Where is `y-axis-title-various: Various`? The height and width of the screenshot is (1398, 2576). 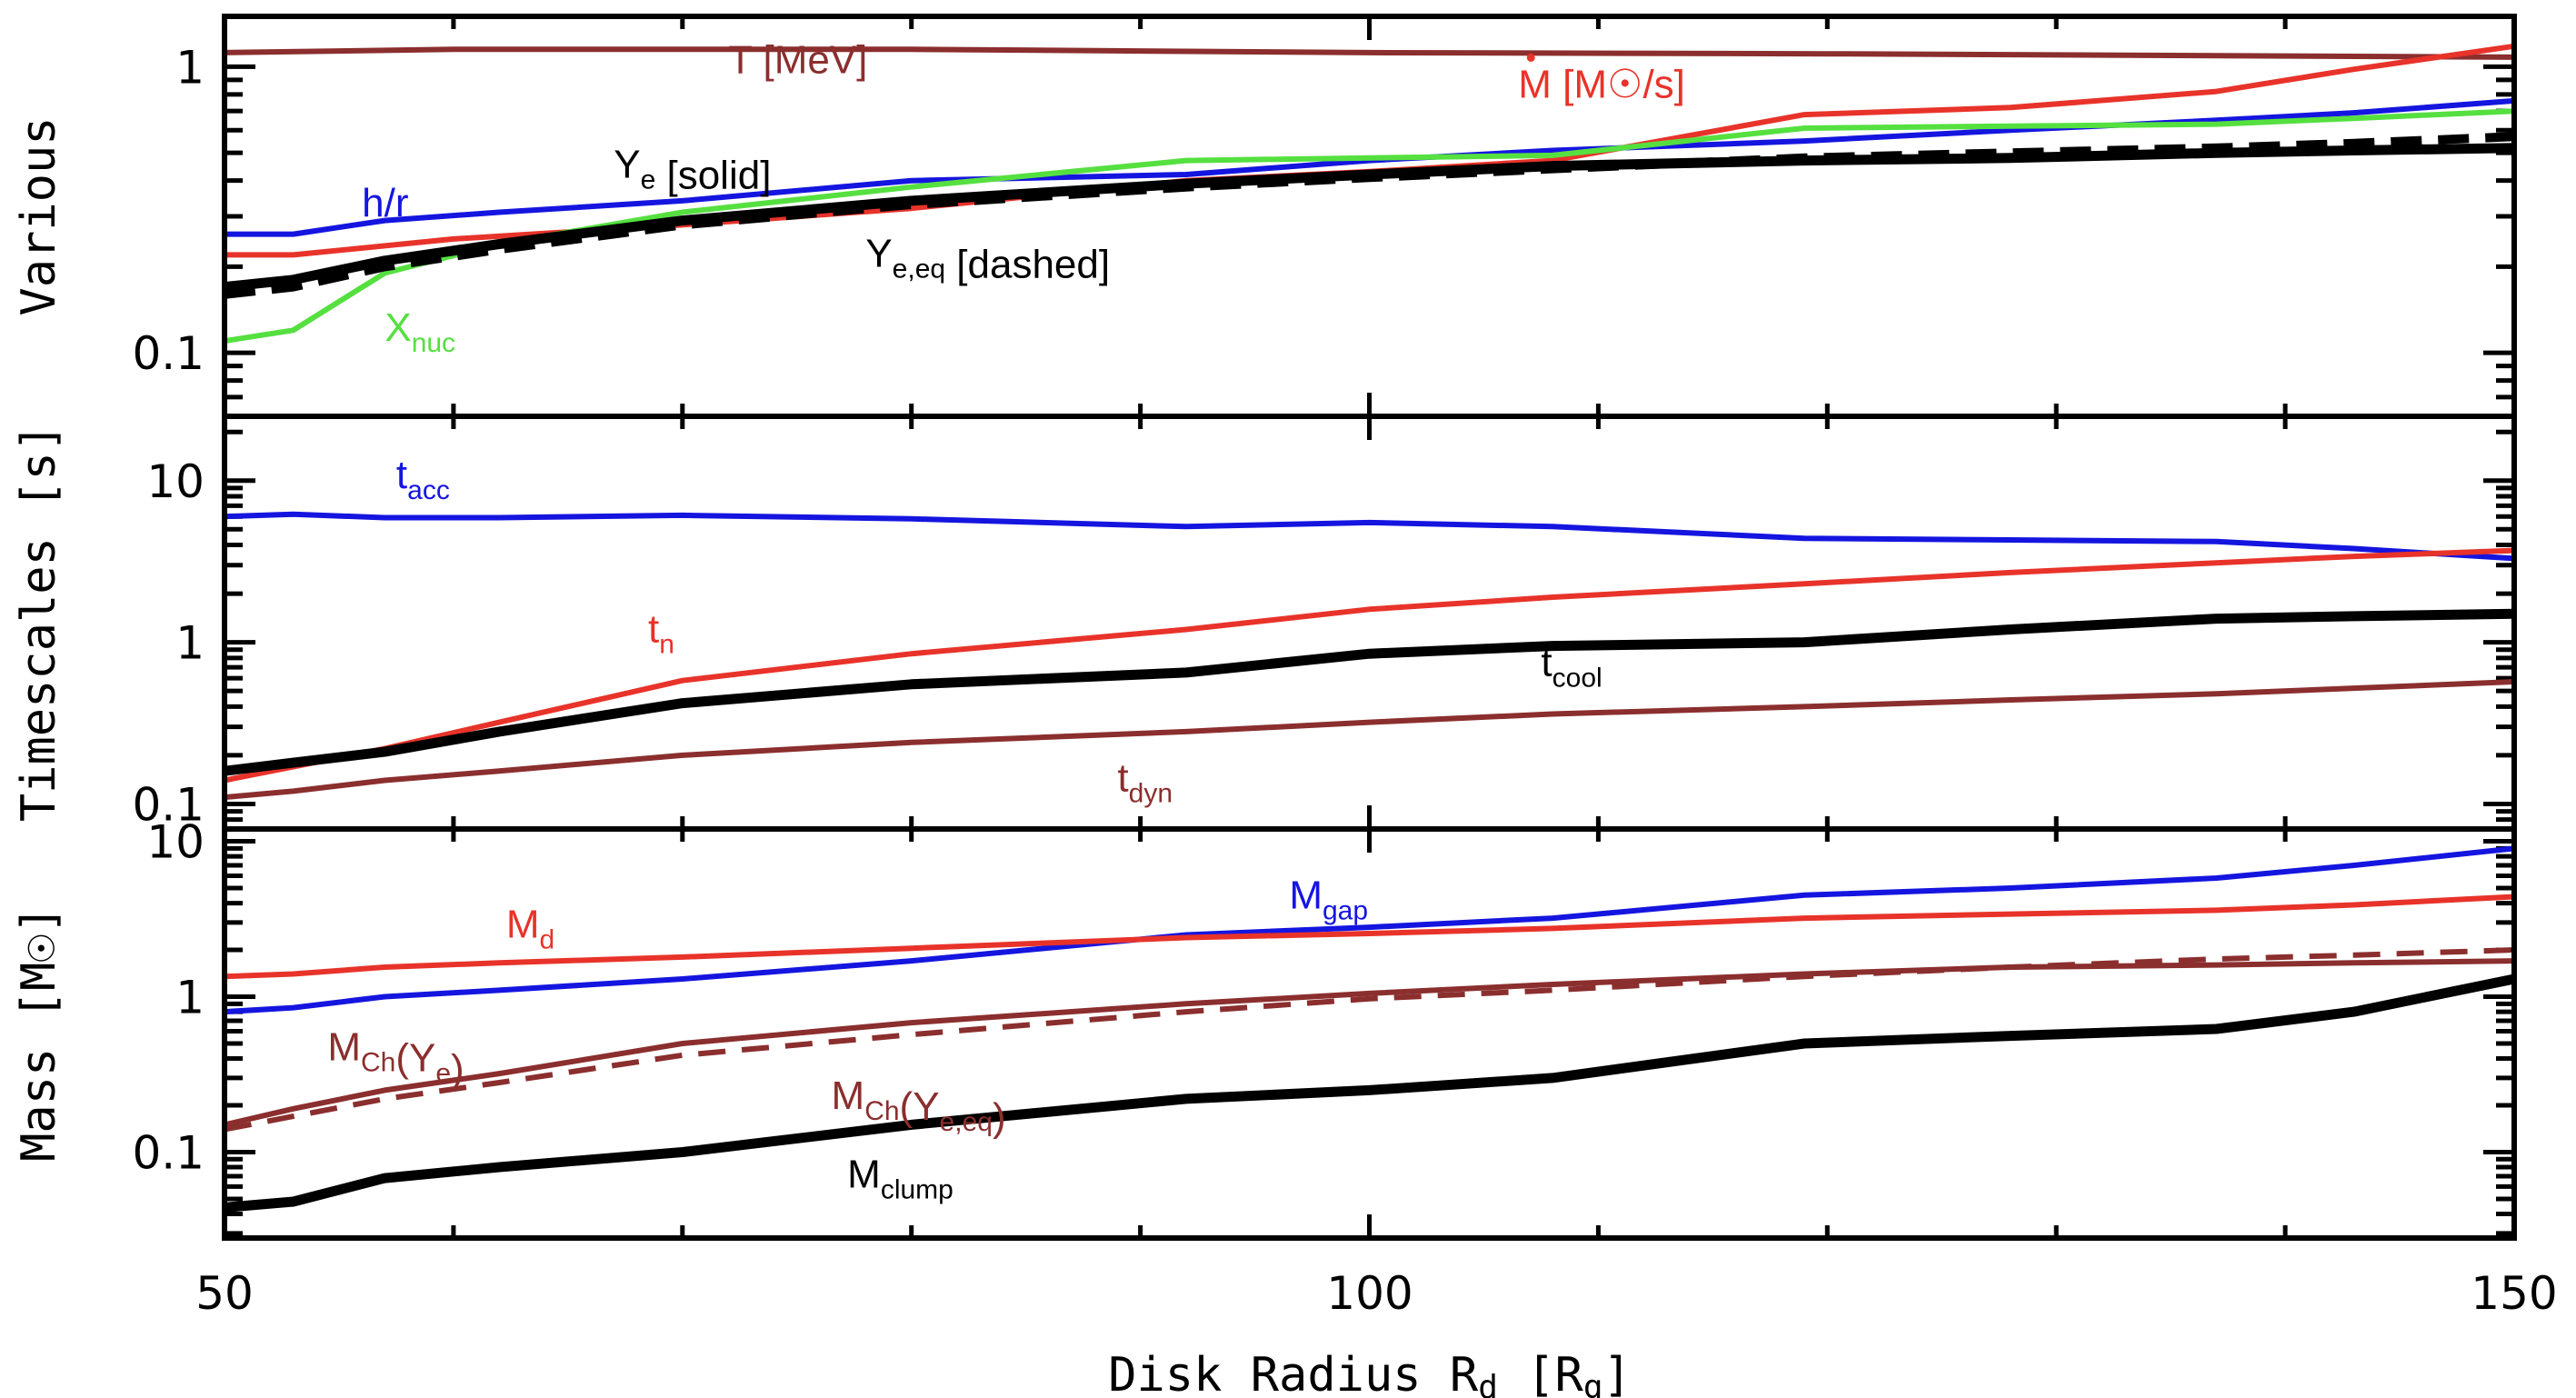
y-axis-title-various: Various is located at coordinates (39, 215).